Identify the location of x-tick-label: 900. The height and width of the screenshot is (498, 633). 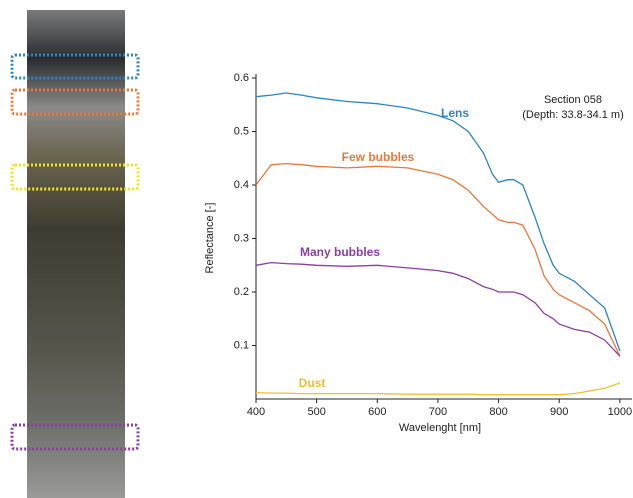
(559, 412).